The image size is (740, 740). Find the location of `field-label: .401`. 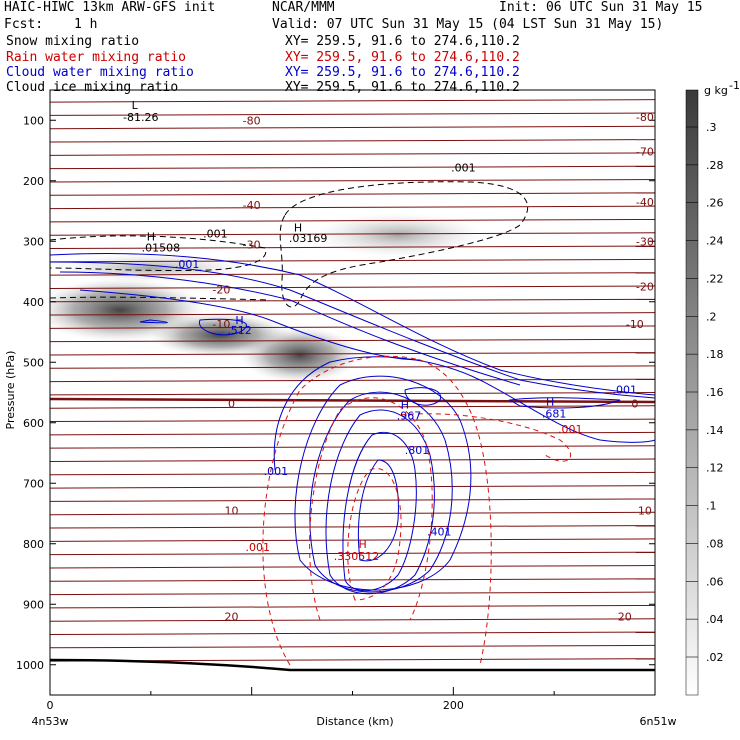

field-label: .401 is located at coordinates (439, 532).